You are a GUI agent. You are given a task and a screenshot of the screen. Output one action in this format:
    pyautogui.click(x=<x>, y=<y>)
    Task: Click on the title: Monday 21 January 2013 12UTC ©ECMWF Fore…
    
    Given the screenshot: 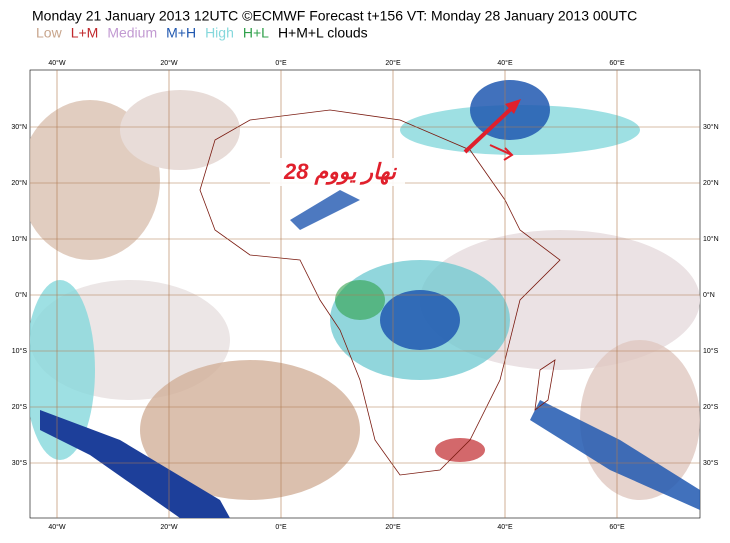 What is the action you would take?
    pyautogui.click(x=334, y=16)
    